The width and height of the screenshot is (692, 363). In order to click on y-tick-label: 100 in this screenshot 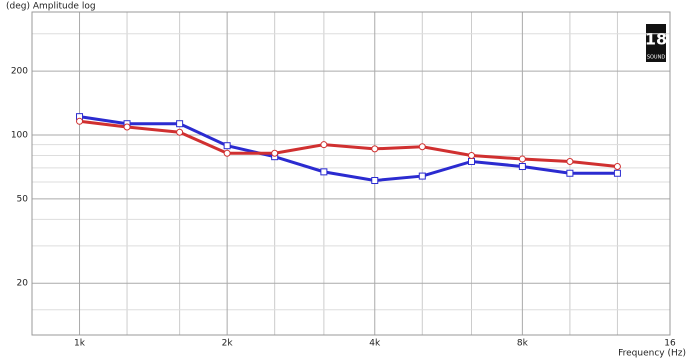, I will do `click(19, 135)`.